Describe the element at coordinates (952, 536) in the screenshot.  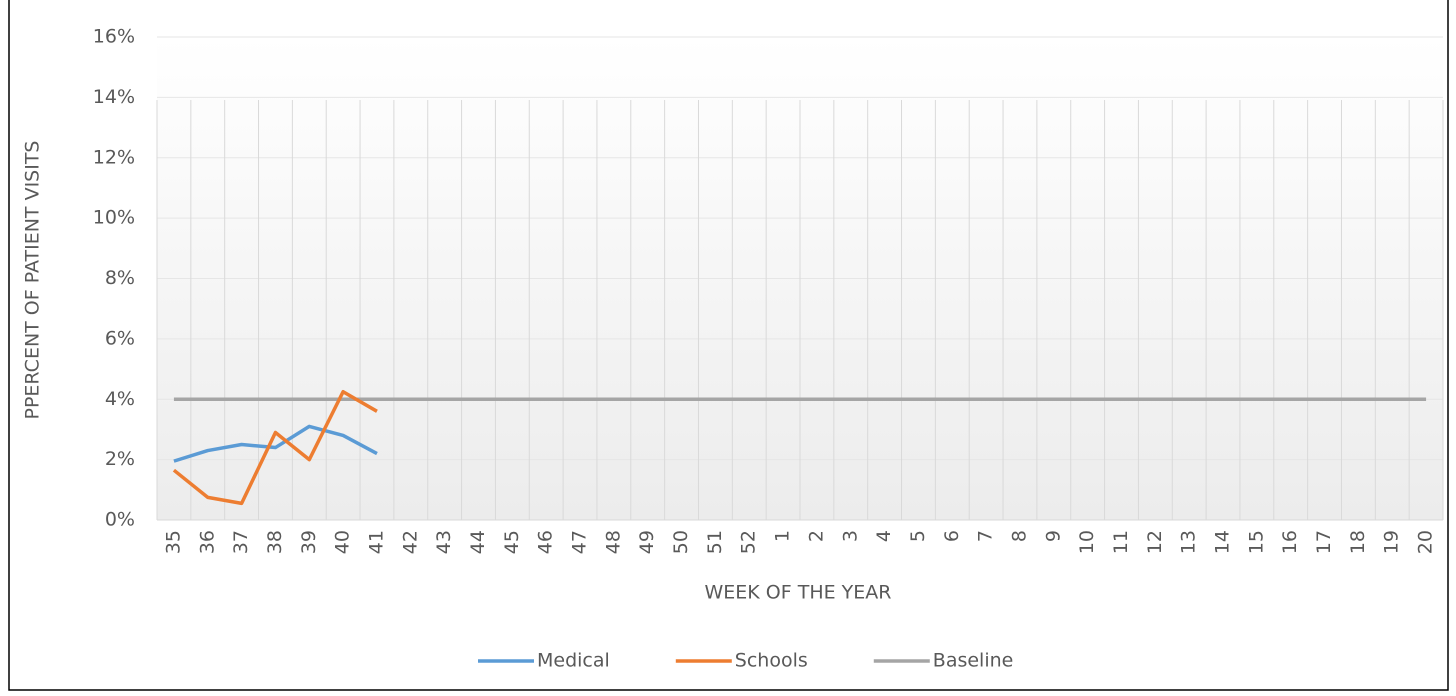
I see `x-tick-label: 6` at that location.